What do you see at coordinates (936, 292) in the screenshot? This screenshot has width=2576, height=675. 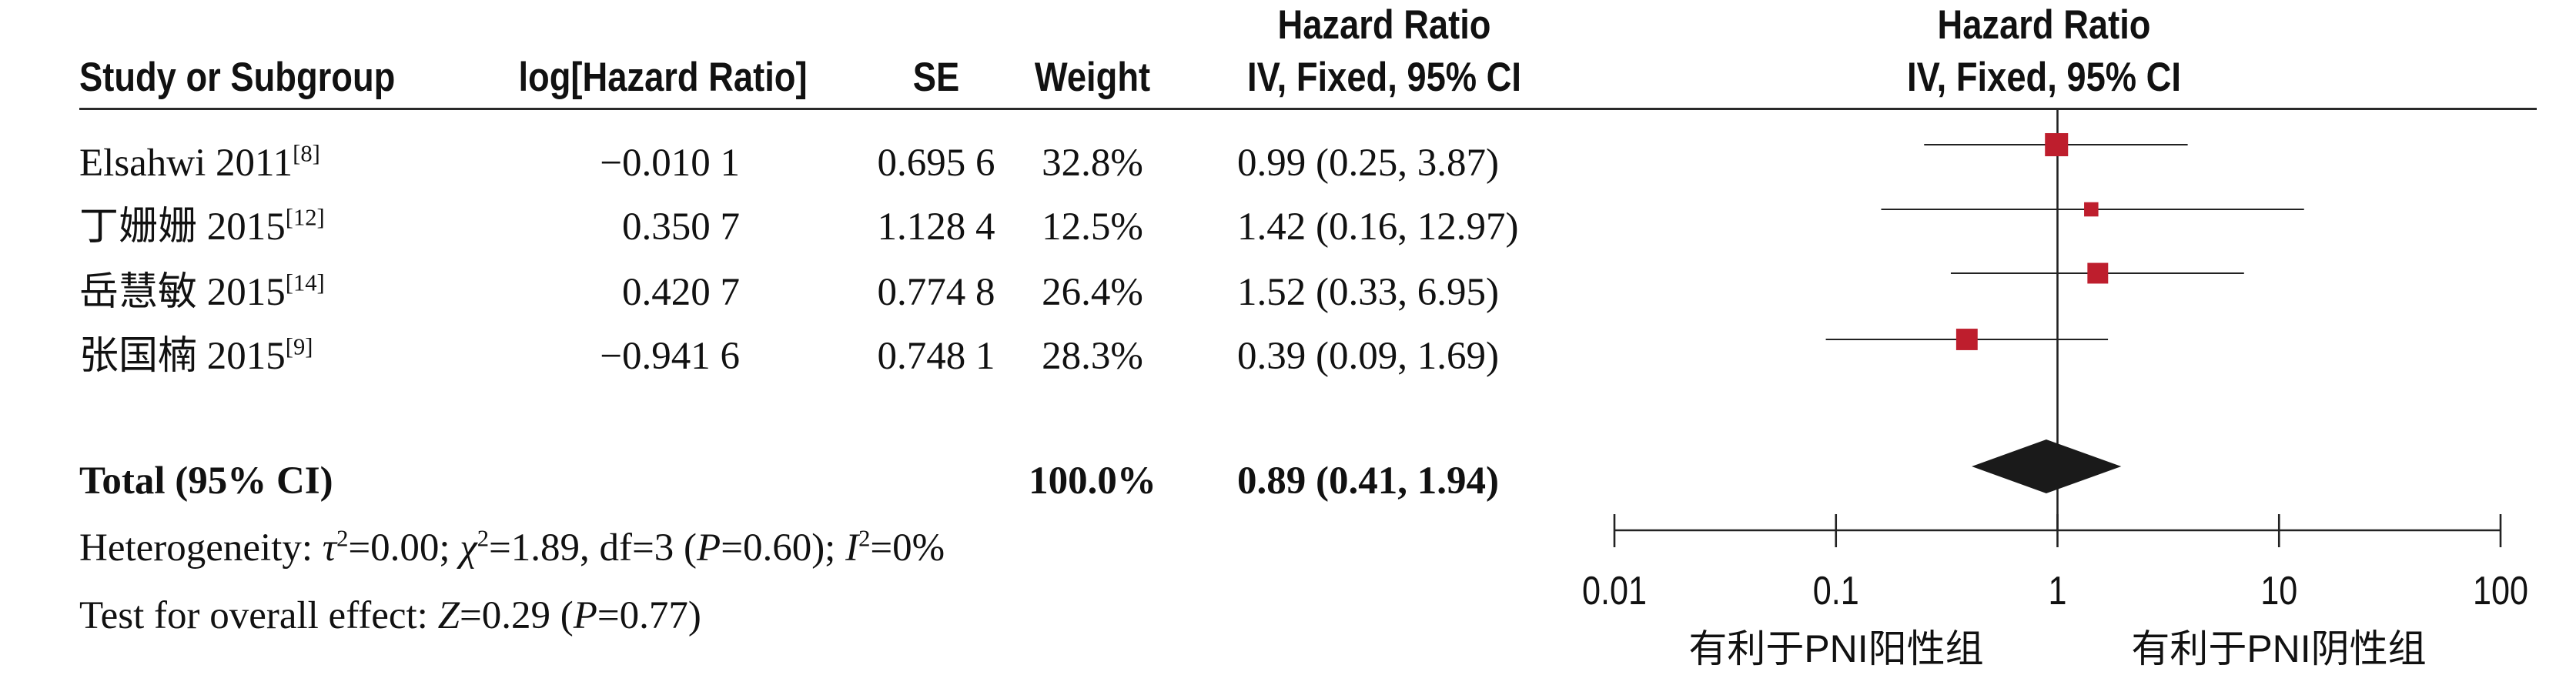 I see `standard-error: 0.774 8` at bounding box center [936, 292].